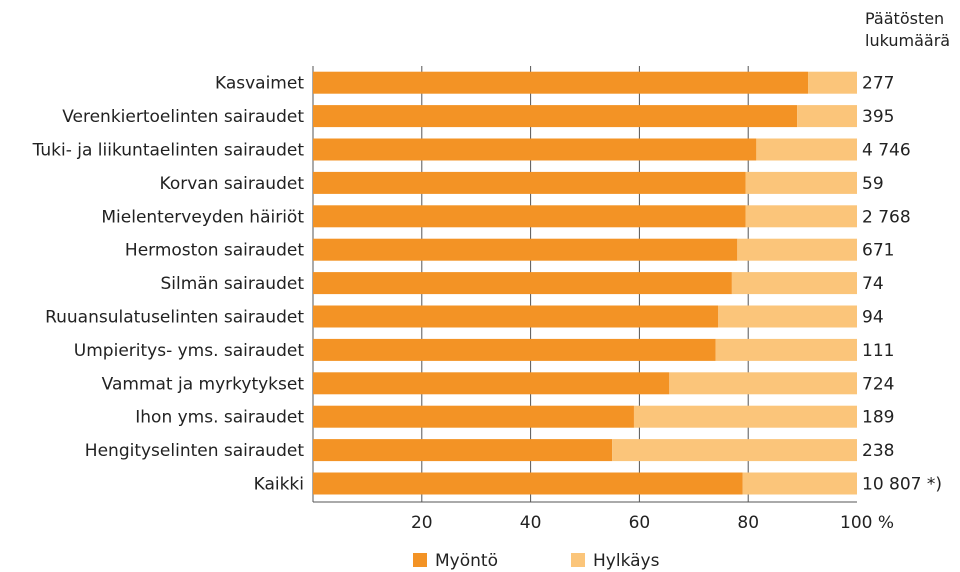  What do you see at coordinates (902, 485) in the screenshot?
I see `decision-count: 10 807 *)` at bounding box center [902, 485].